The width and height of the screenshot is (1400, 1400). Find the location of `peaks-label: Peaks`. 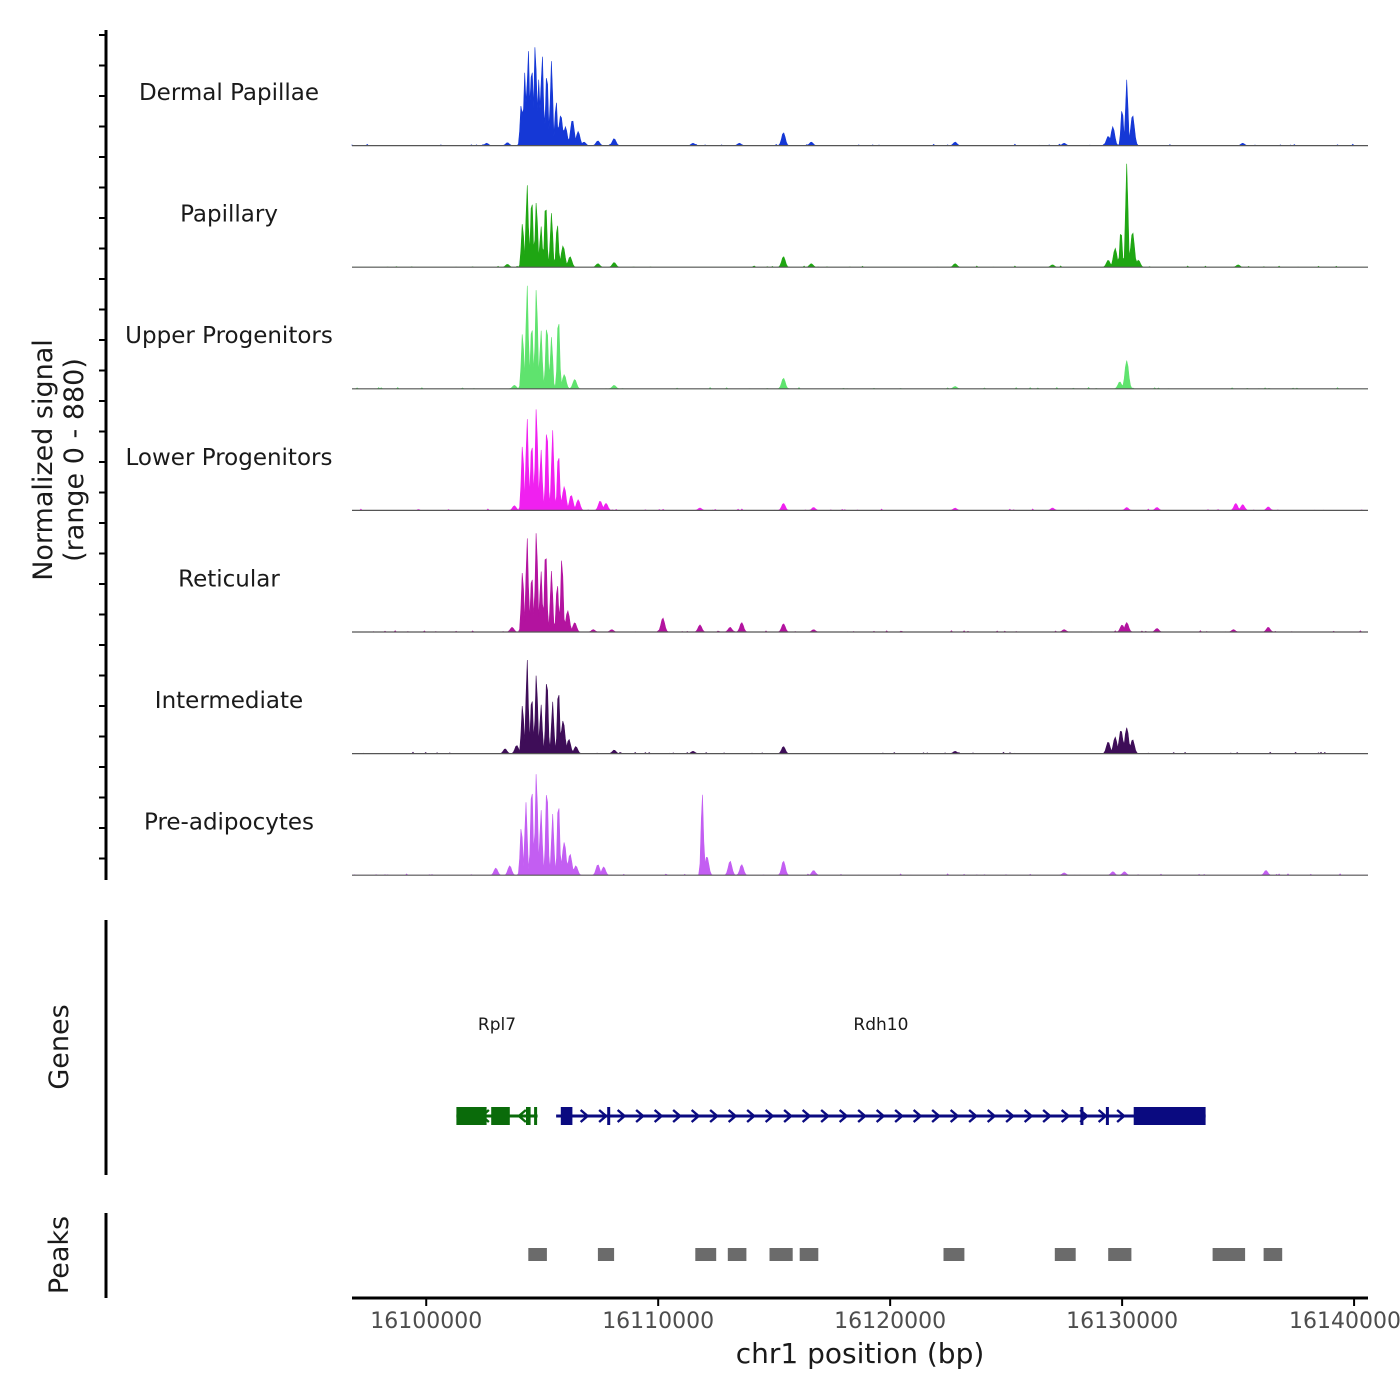

peaks-label: Peaks is located at coordinates (59, 1255).